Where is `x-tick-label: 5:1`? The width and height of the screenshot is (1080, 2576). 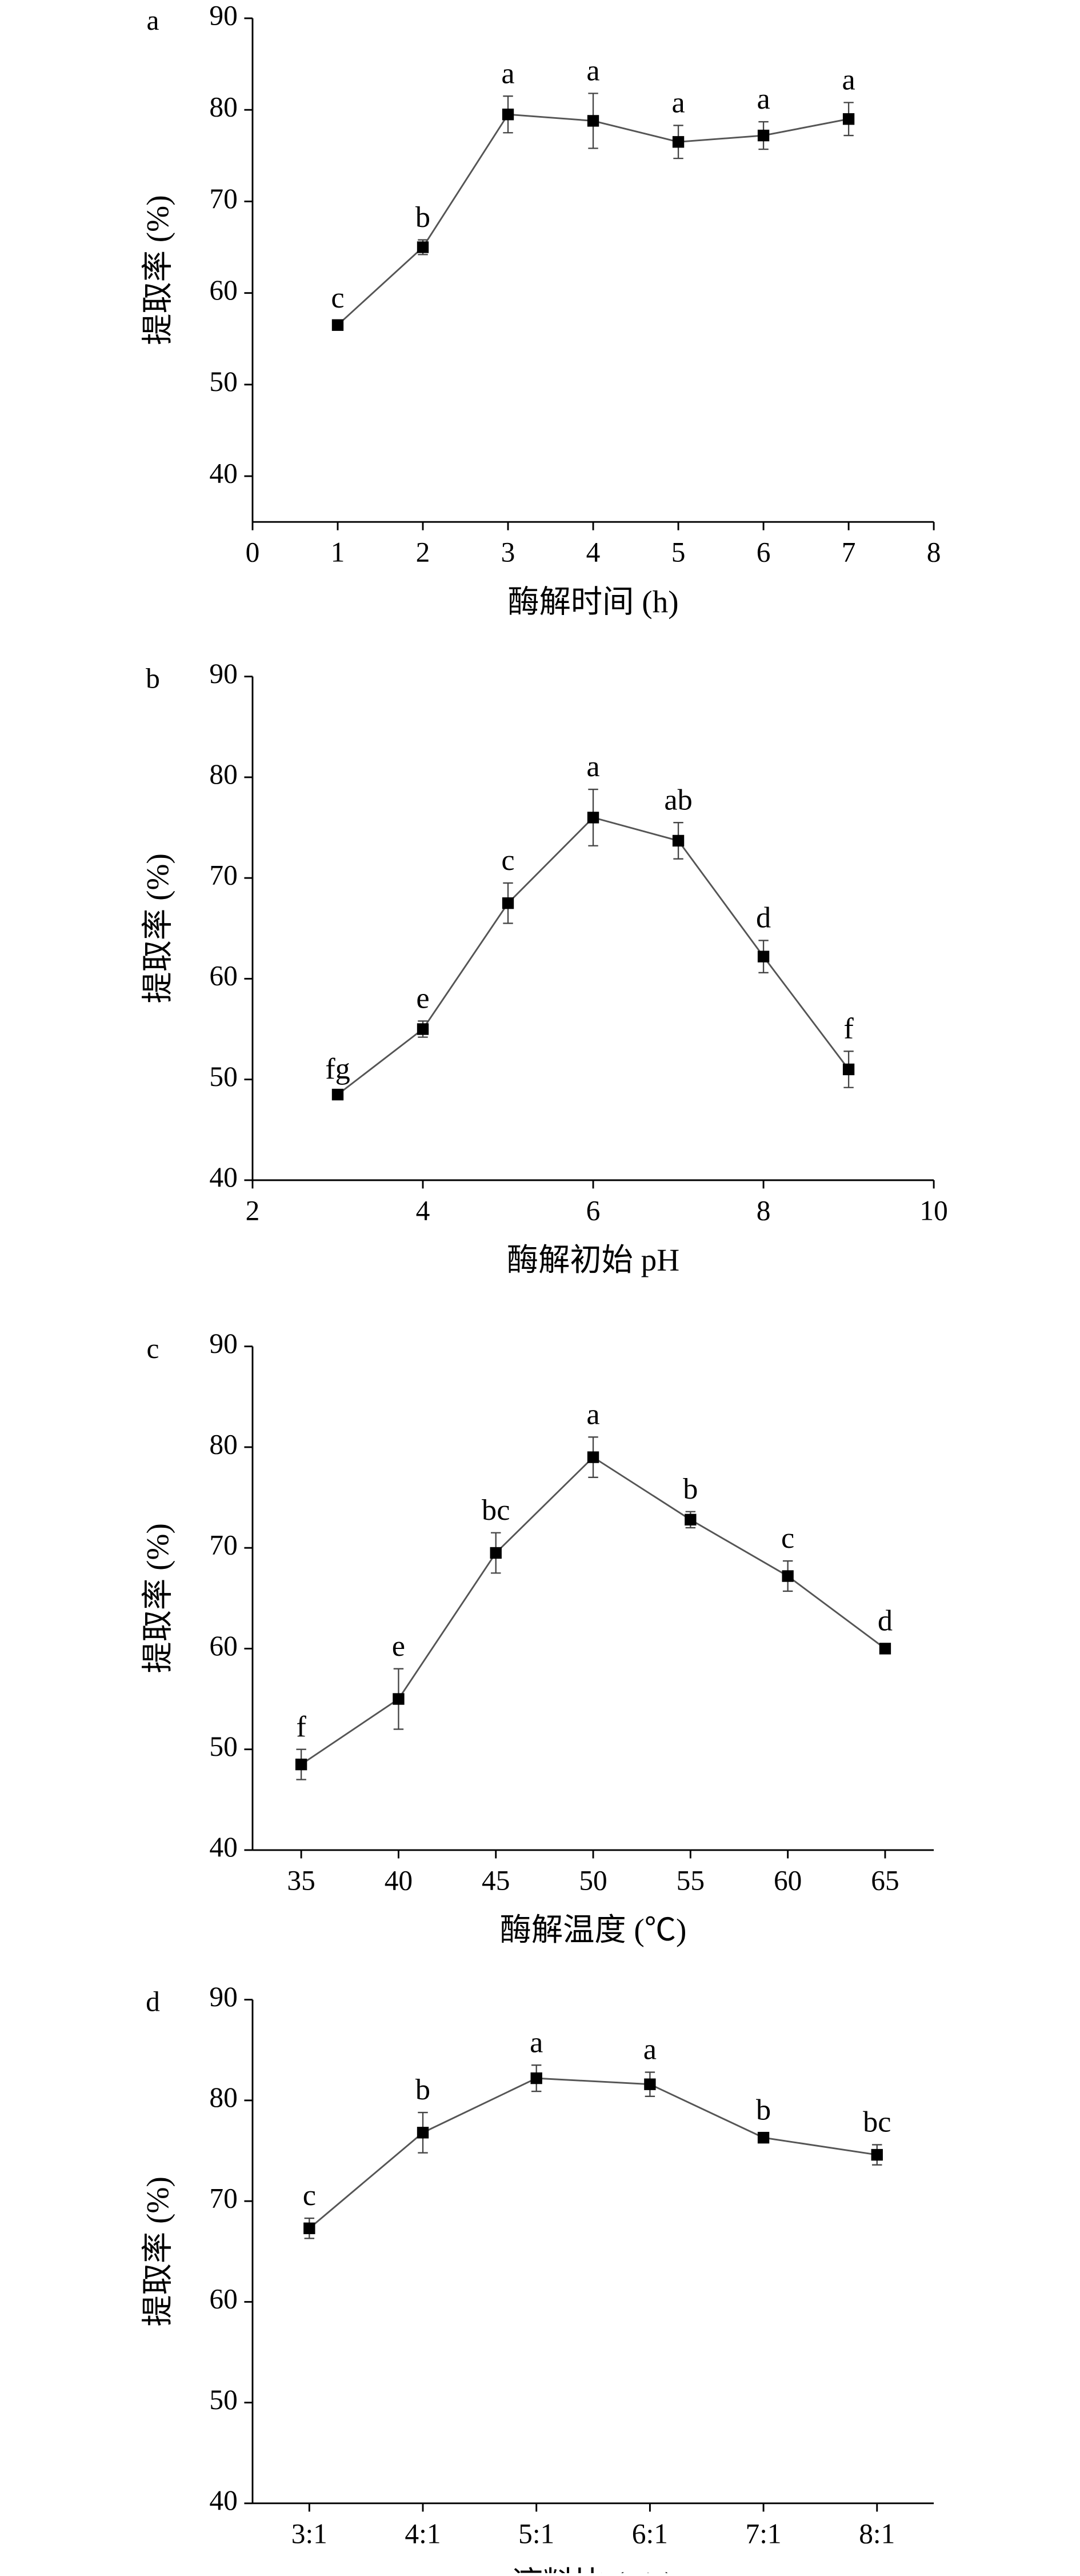 x-tick-label: 5:1 is located at coordinates (536, 2533).